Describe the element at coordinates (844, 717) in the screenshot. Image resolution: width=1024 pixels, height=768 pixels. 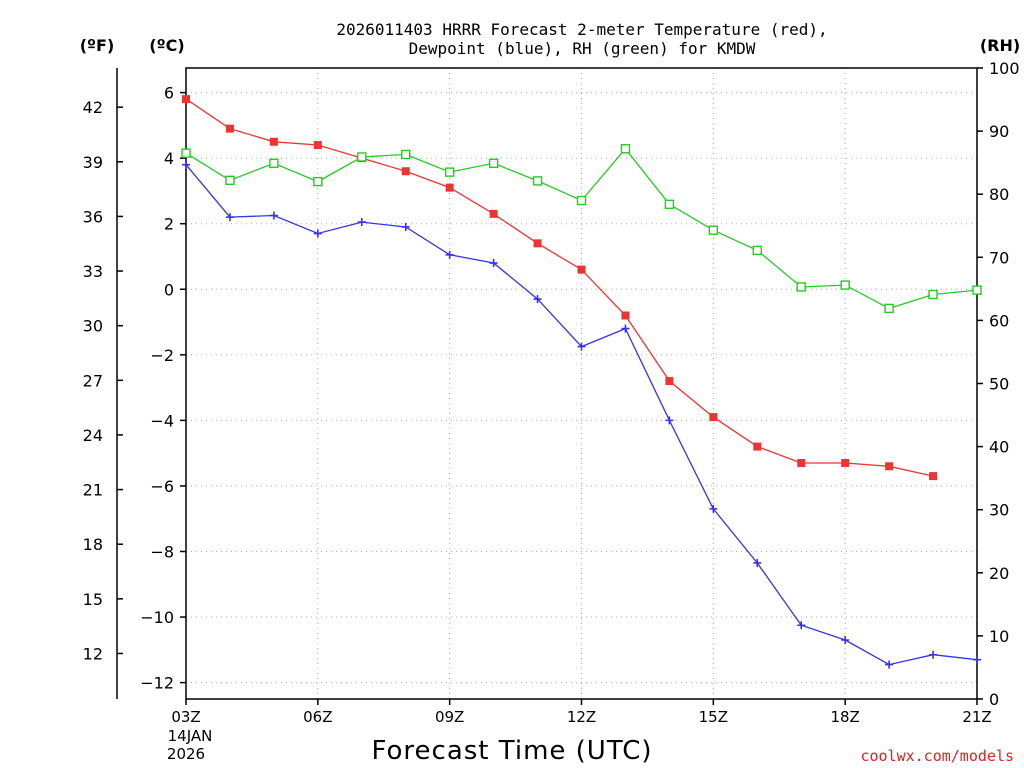
I see `x-tick-label: 18Z` at that location.